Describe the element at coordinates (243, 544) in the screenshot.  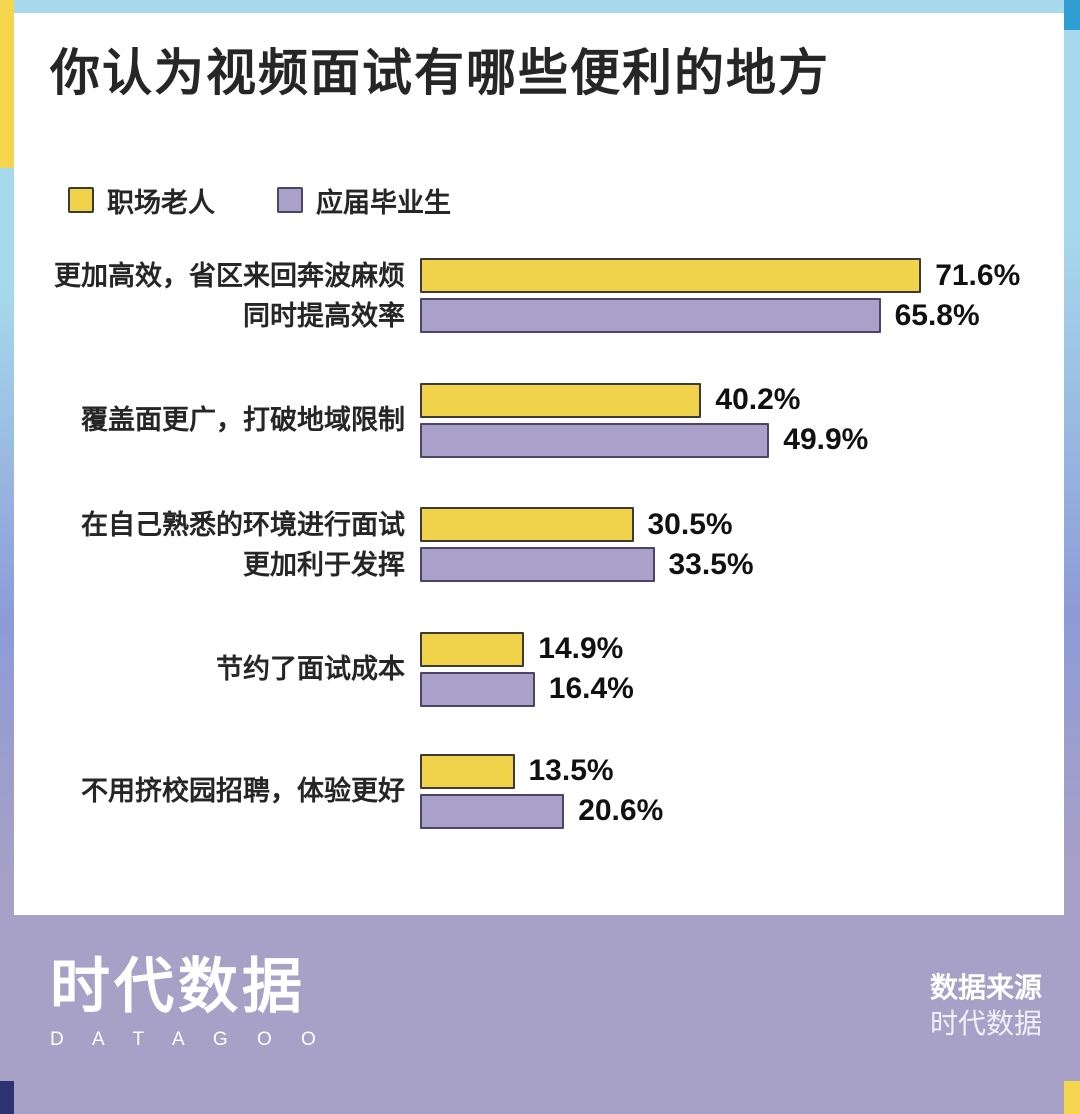
I see `category-label: 在自己熟悉的环境进行面试 更加利于发挥` at that location.